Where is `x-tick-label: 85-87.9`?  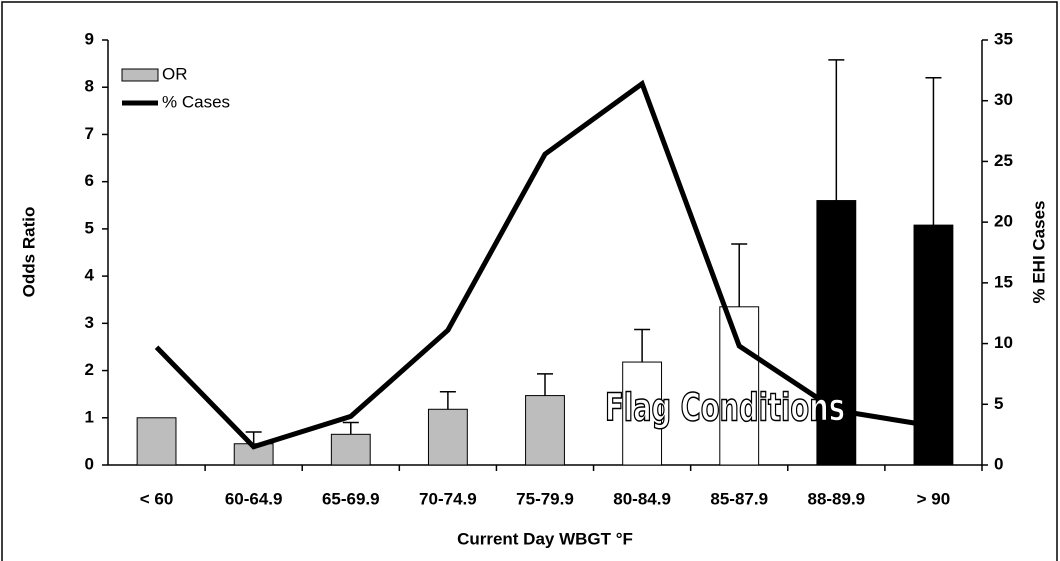
x-tick-label: 85-87.9 is located at coordinates (739, 498).